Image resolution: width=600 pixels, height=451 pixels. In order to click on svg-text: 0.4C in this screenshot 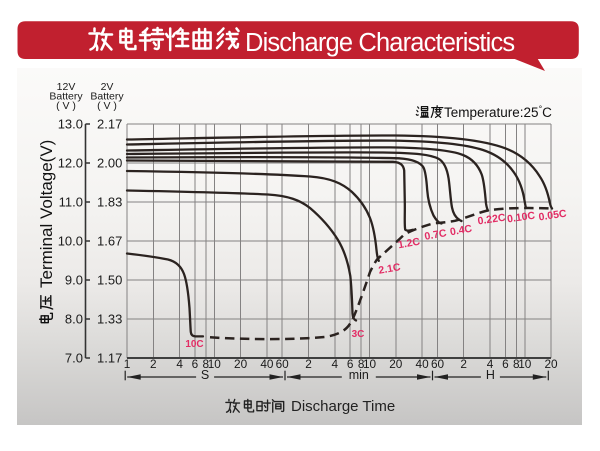, I will do `click(461, 231)`.